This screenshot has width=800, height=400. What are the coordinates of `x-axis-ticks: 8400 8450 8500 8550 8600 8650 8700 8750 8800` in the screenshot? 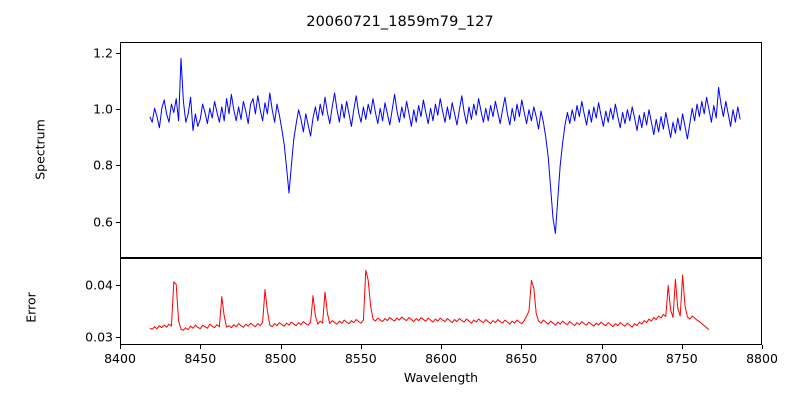 It's located at (441, 358).